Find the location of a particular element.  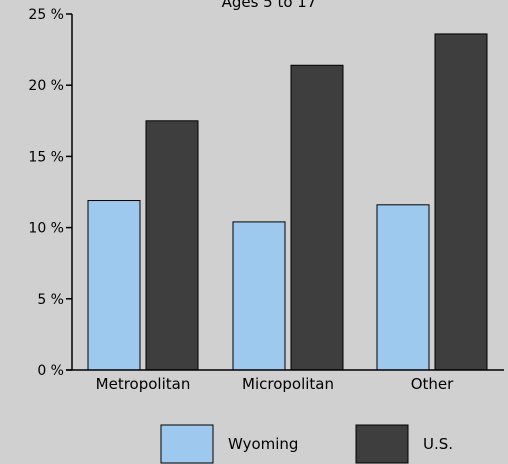

y-axis: 0 % 5 % 10 % 15 % 20 % 25 % is located at coordinates (50, 193).